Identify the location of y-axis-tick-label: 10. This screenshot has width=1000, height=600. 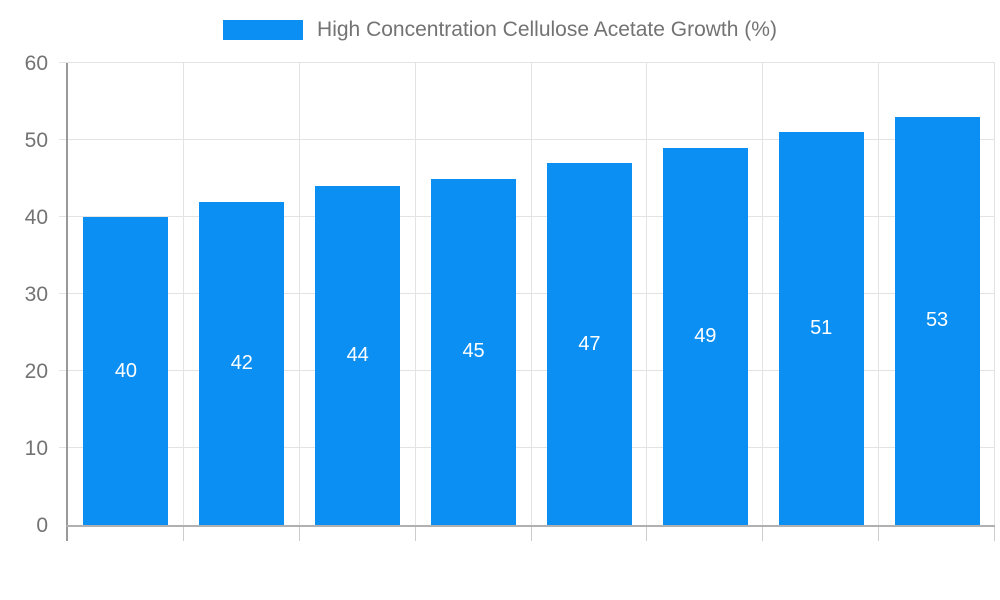
(36, 448).